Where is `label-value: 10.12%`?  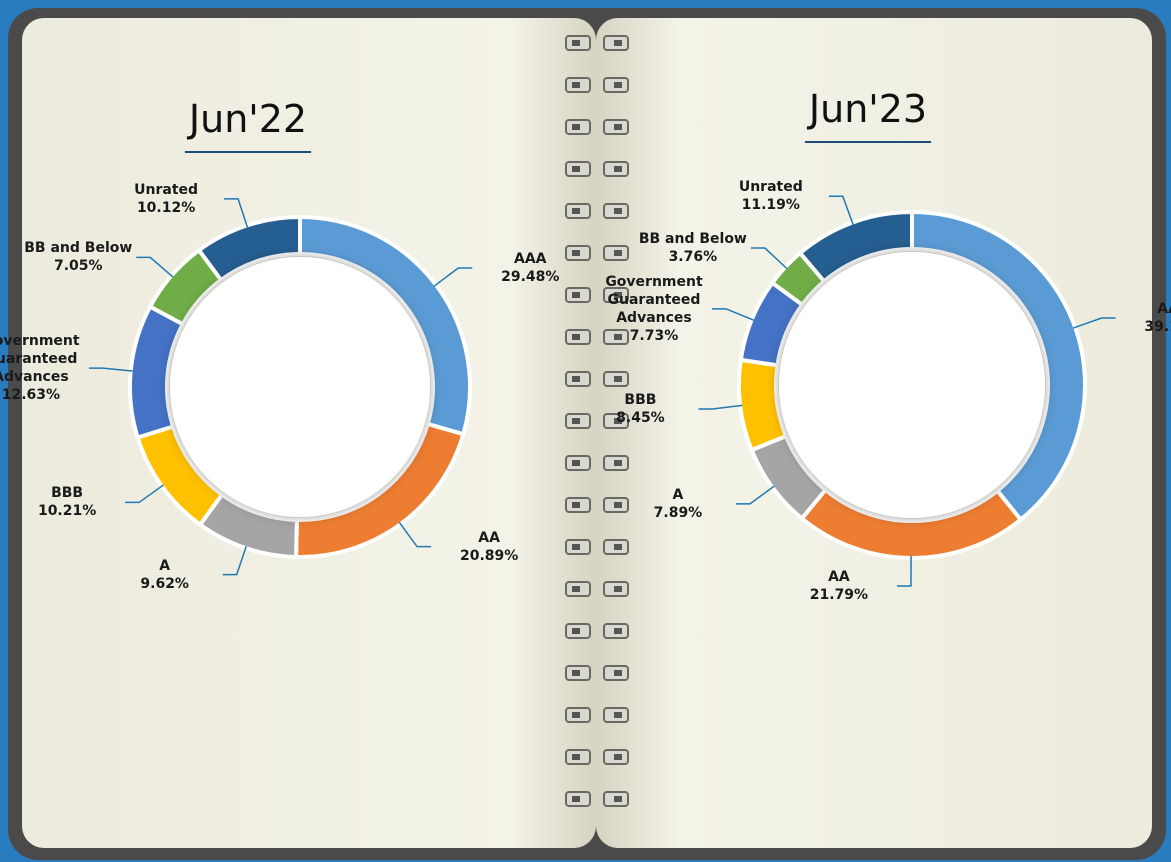 label-value: 10.12% is located at coordinates (166, 207).